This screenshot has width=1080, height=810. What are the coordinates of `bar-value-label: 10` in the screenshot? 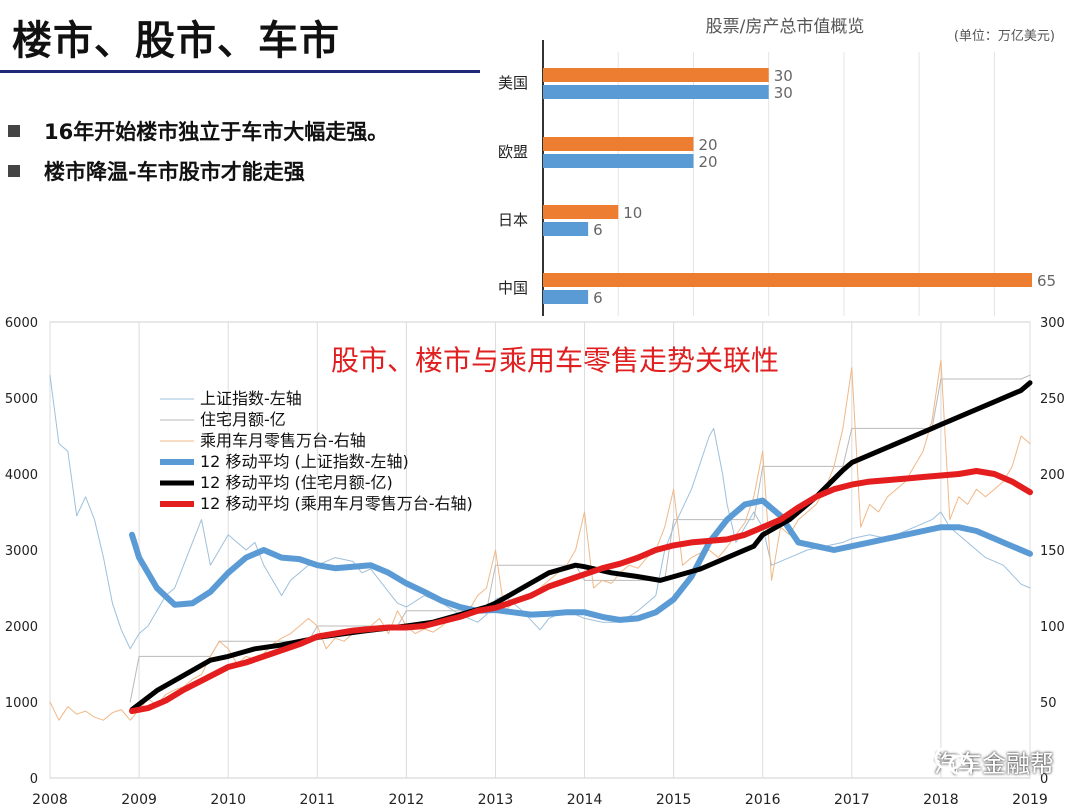 It's located at (632, 213).